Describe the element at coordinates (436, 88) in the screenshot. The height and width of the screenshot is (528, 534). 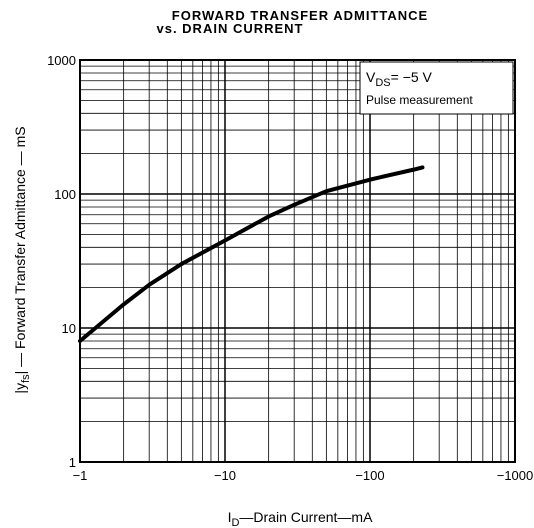
I see `annotation-box` at that location.